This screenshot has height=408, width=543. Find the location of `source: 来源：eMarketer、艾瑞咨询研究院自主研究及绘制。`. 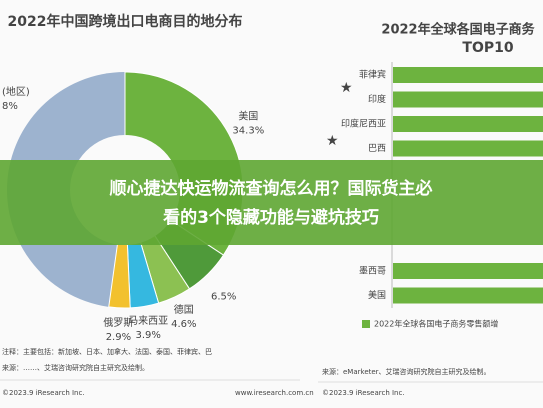

source: 来源：eMarketer、艾瑞咨询研究院自主研究及绘制。 is located at coordinates (406, 371).